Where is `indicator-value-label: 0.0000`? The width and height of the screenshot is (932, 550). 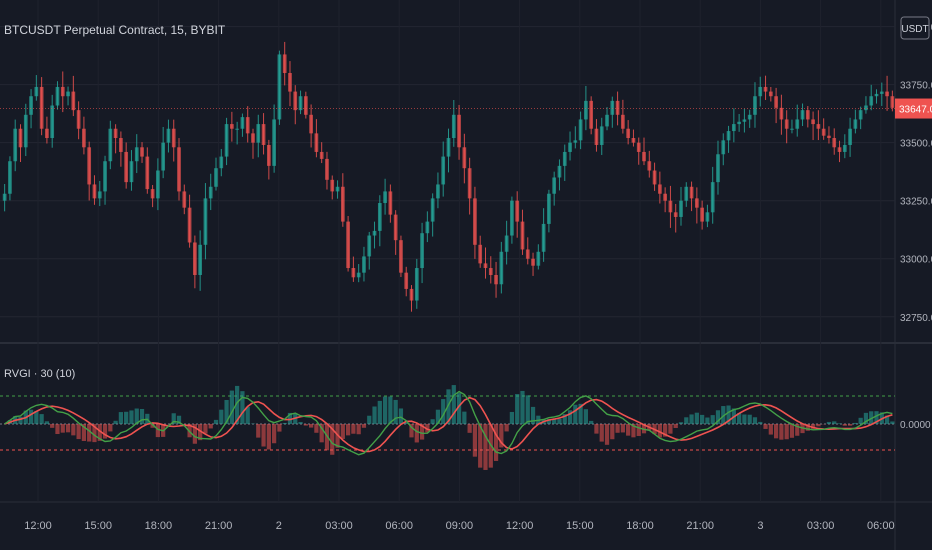 indicator-value-label: 0.0000 is located at coordinates (915, 425).